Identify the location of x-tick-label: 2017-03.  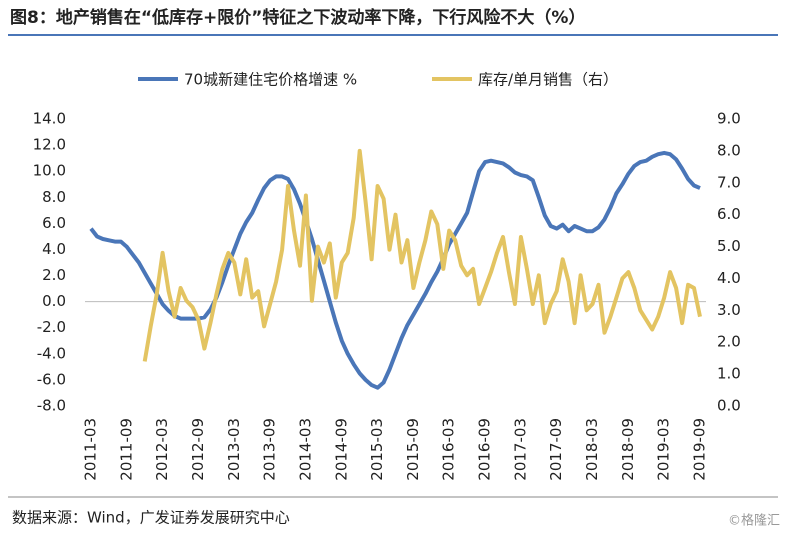
(520, 449).